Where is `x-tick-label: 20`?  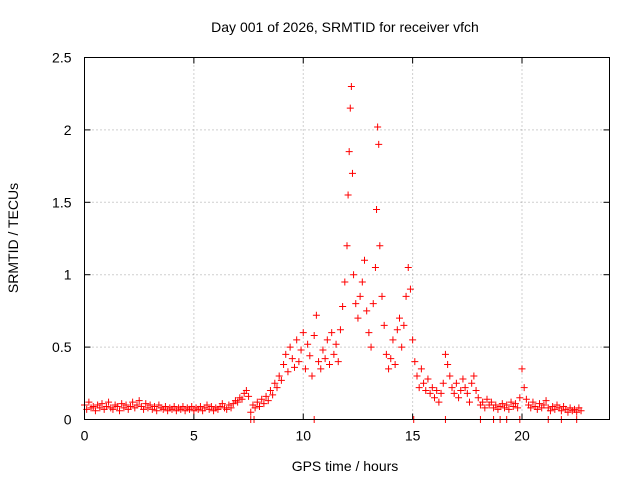 x-tick-label: 20 is located at coordinates (522, 436).